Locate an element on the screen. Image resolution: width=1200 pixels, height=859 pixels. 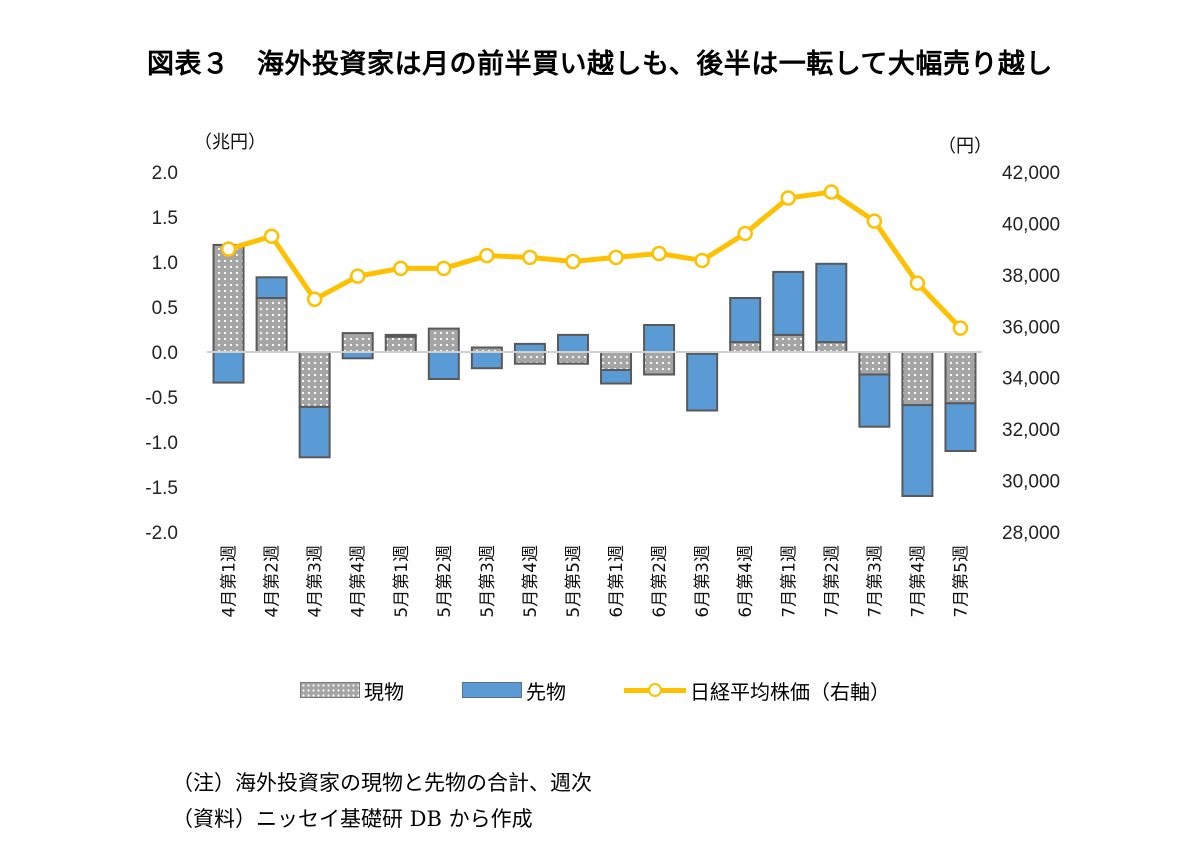
y-tick-label: -2.0 is located at coordinates (161, 533).